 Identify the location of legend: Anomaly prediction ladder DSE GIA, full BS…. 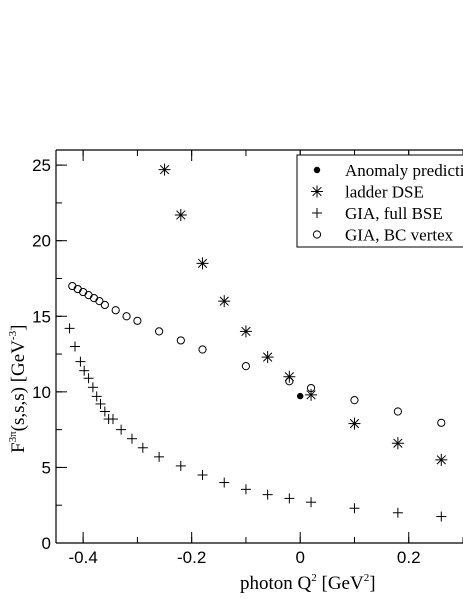
(379, 201).